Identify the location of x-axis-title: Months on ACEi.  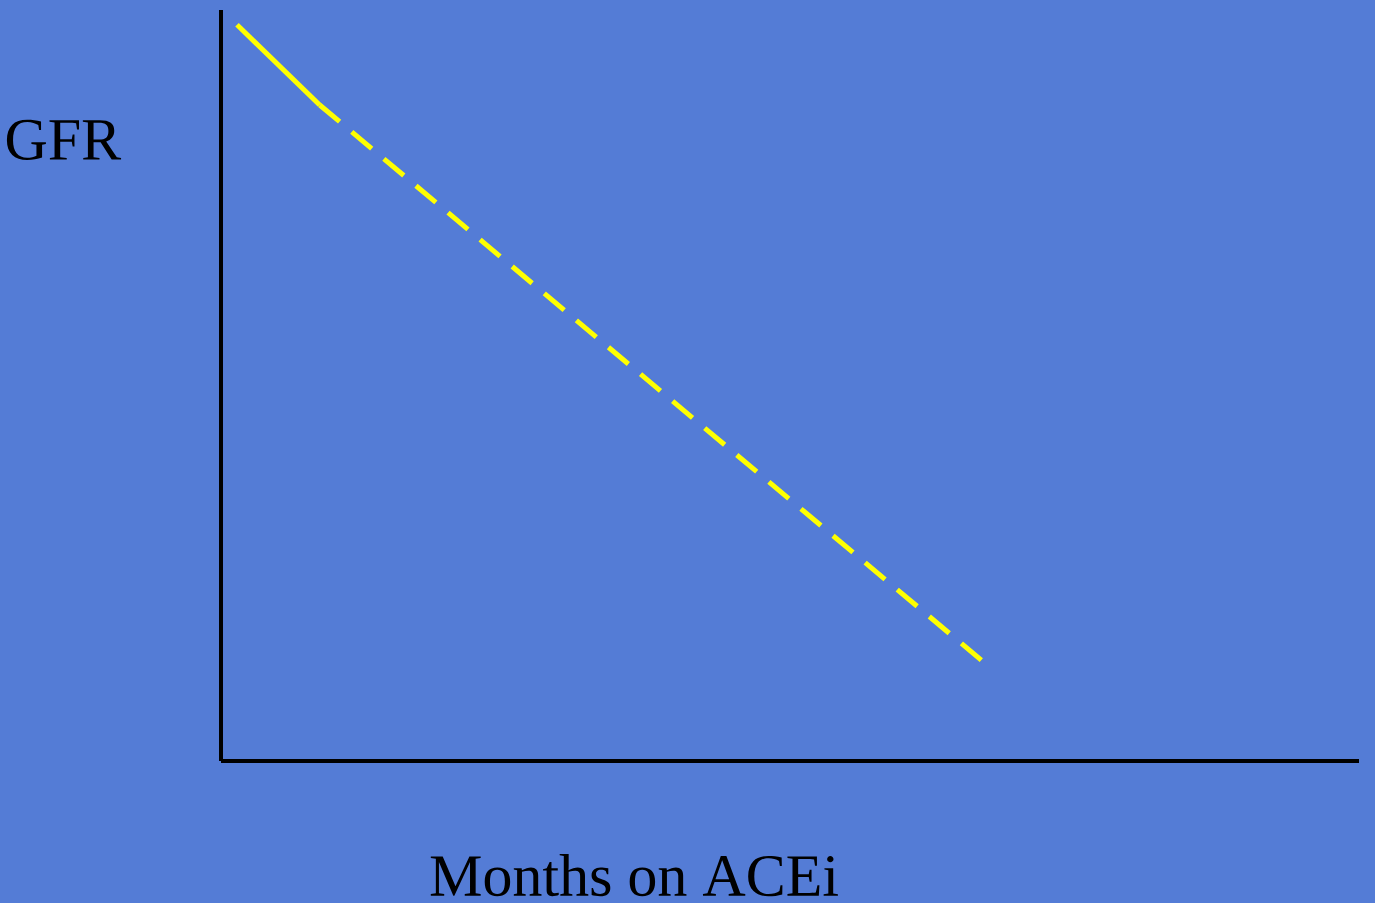
(634, 875).